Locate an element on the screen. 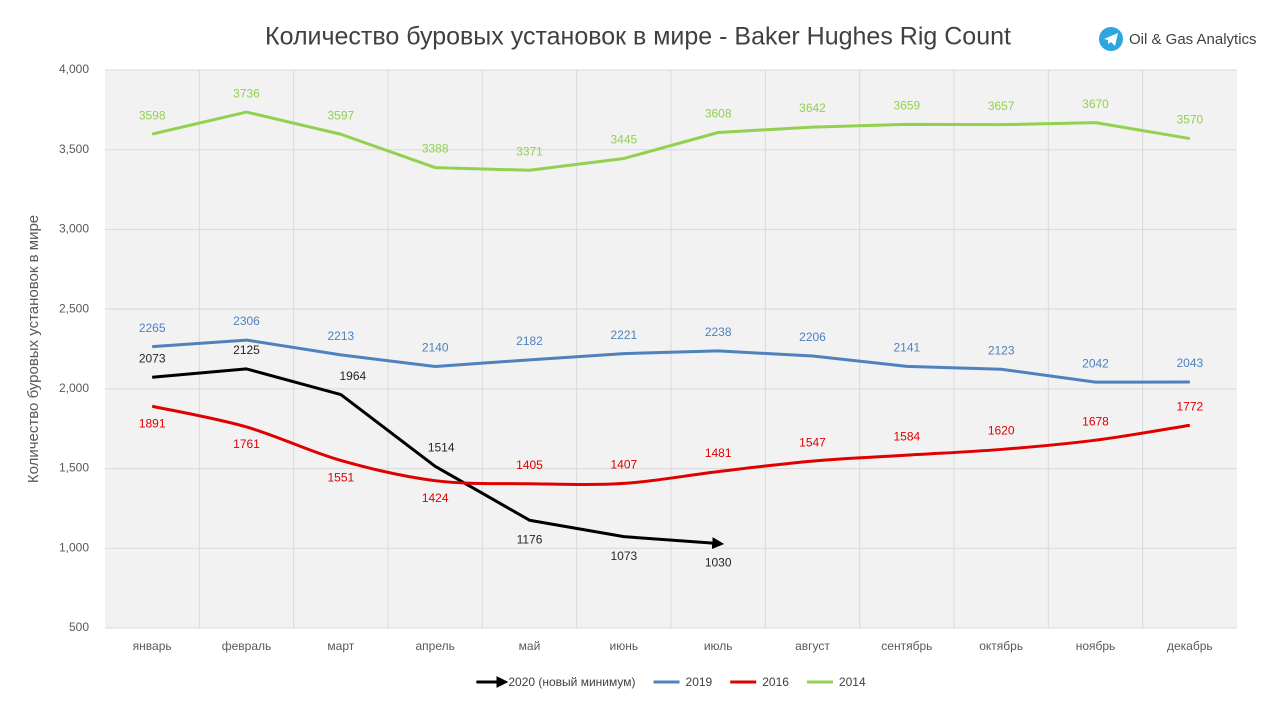 The width and height of the screenshot is (1280, 705). data-label: 1407 is located at coordinates (623, 465).